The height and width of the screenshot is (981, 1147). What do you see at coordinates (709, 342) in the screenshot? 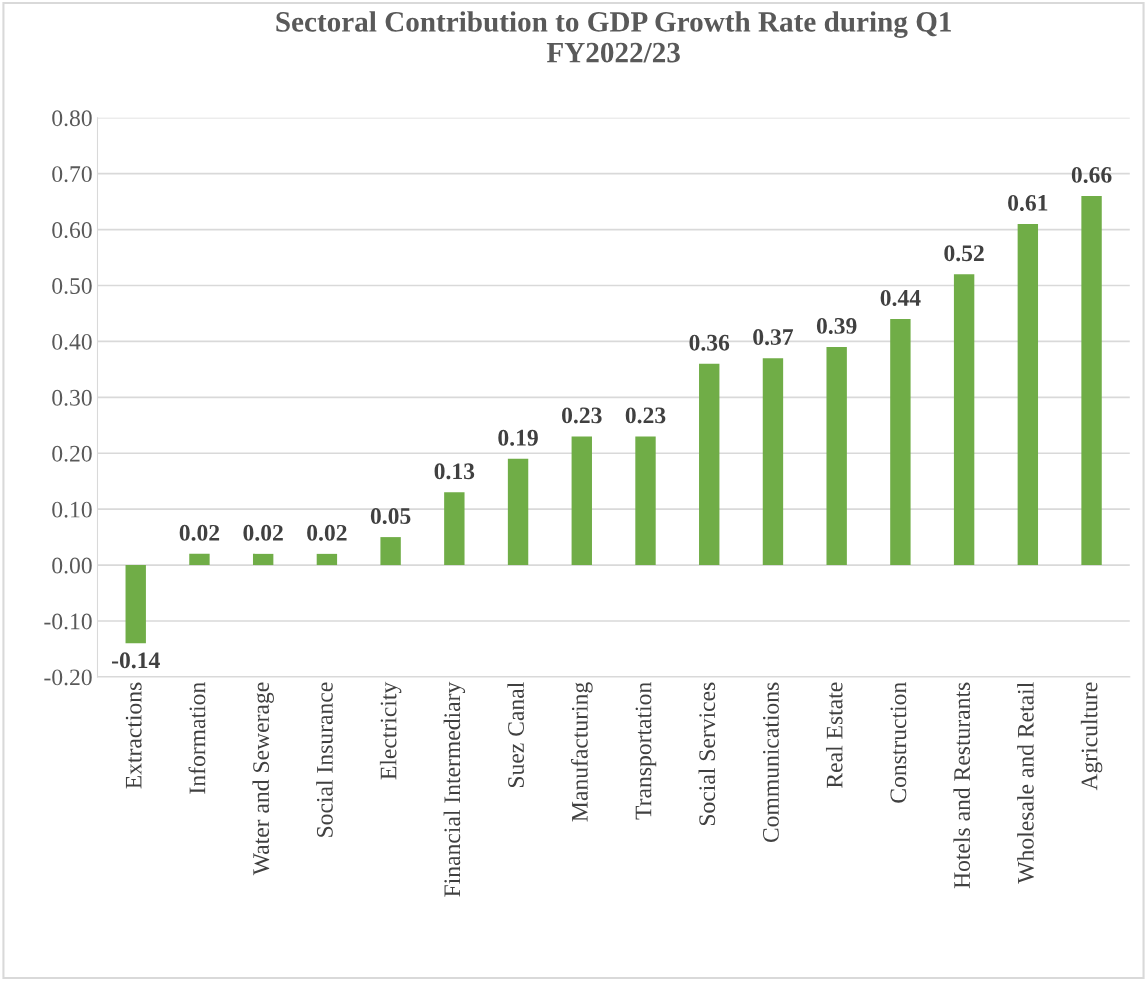
I see `data-label: 0.36` at bounding box center [709, 342].